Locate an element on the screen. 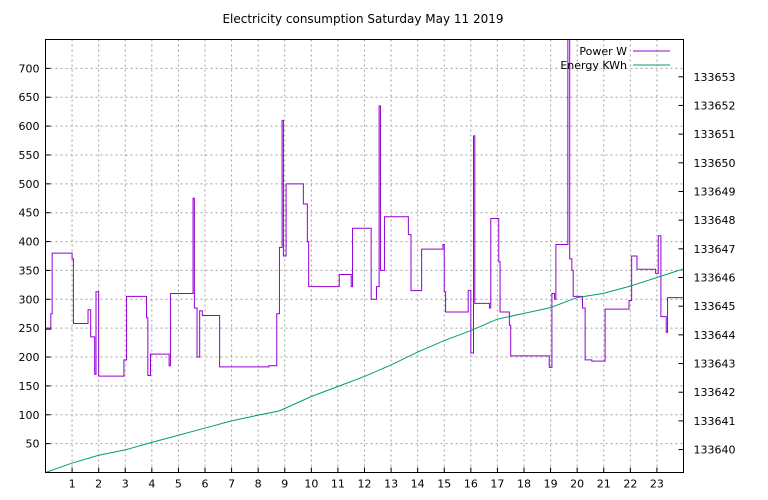 The width and height of the screenshot is (768, 500). x-tick-label: 23 is located at coordinates (657, 484).